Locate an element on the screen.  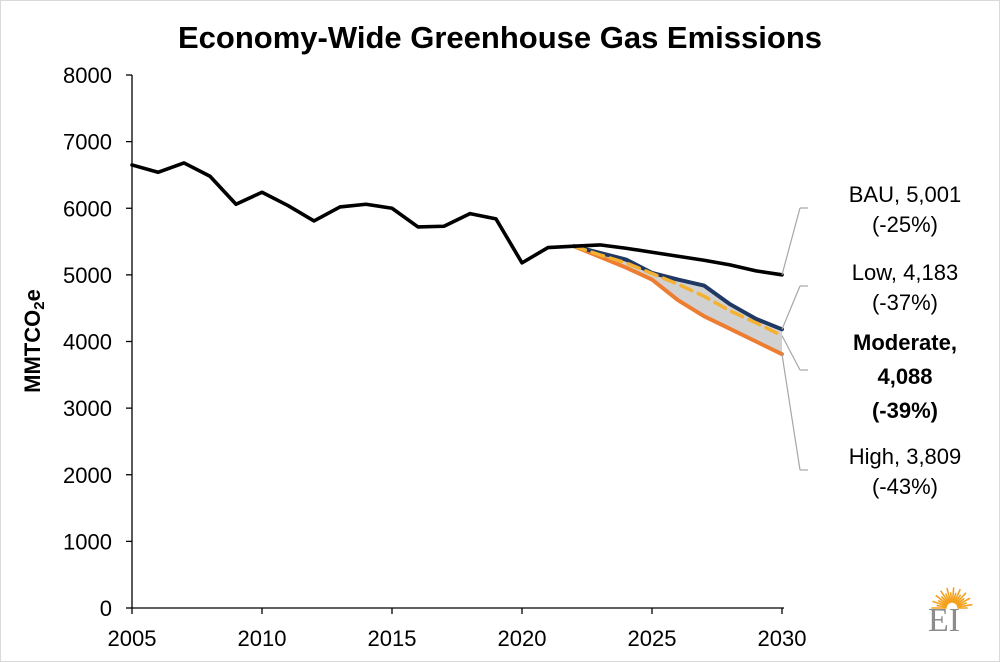
annotation-moderate: Moderate, 4,088 (-39%) is located at coordinates (905, 377).